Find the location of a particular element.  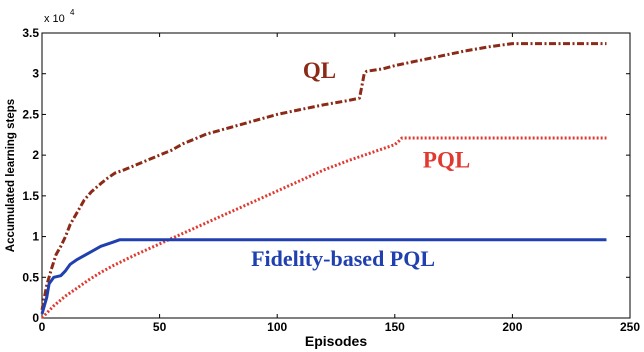

x-axis-label: Episodes is located at coordinates (336, 341).